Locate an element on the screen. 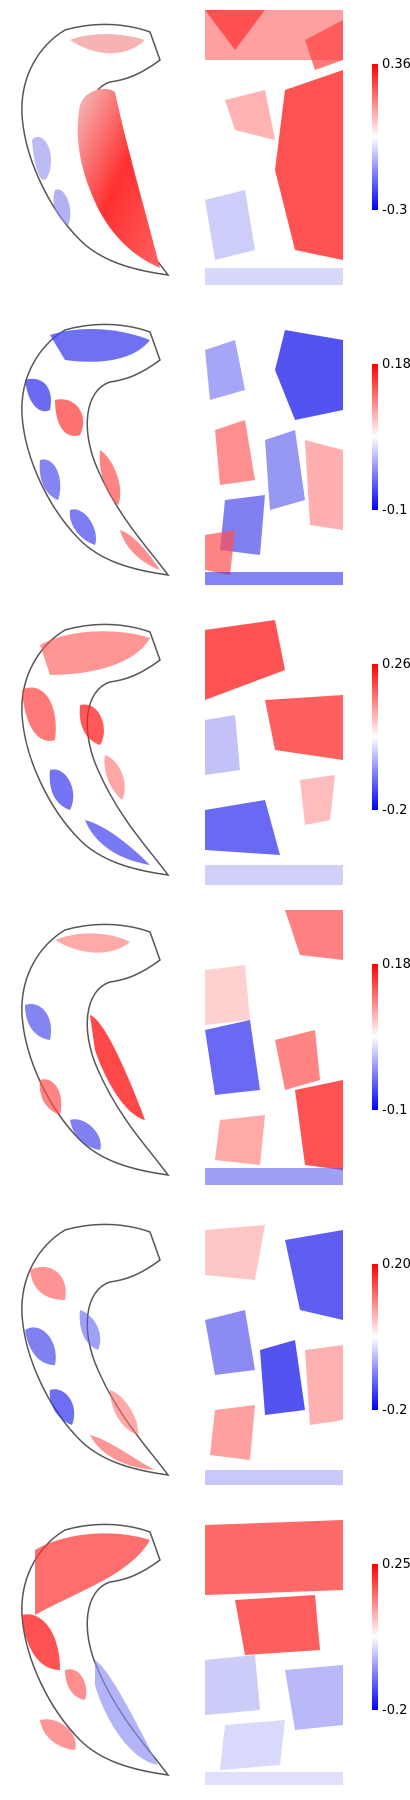 The width and height of the screenshot is (410, 1800). colorbar-min-label: -0.3 is located at coordinates (395, 210).